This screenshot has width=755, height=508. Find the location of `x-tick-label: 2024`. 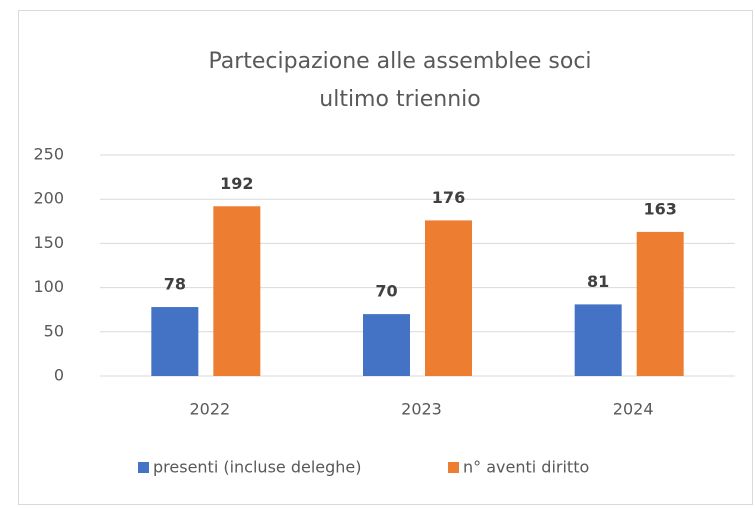

x-tick-label: 2024 is located at coordinates (633, 409).